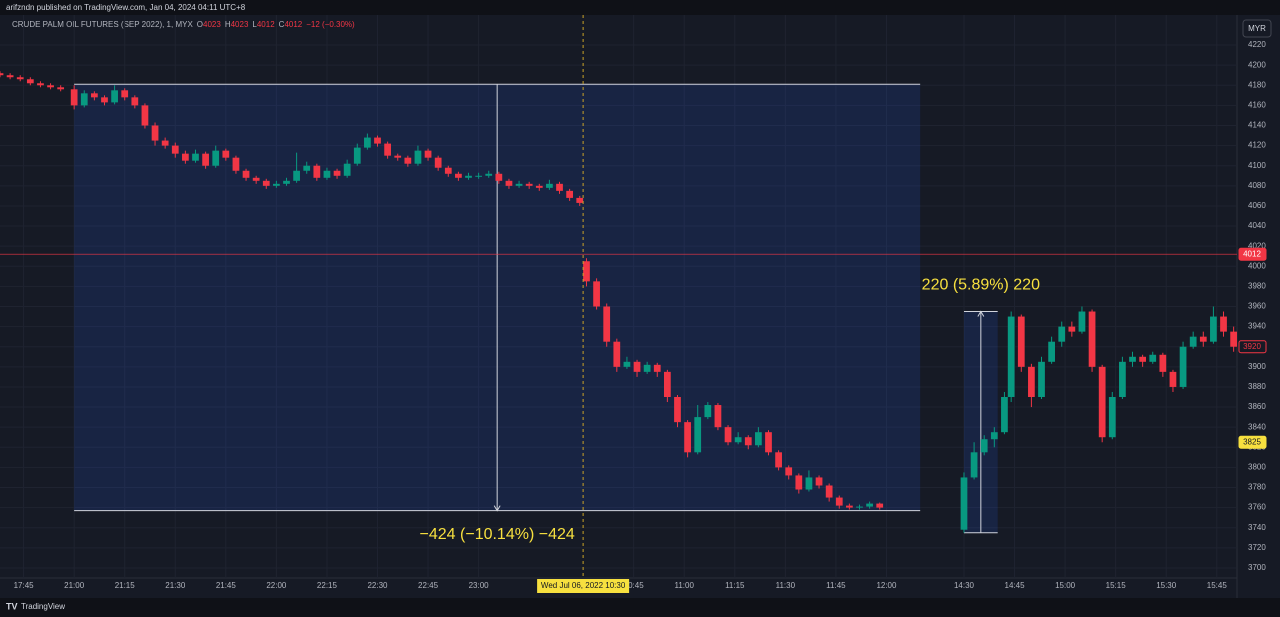  I want to click on price-label-box, so click(1252, 347).